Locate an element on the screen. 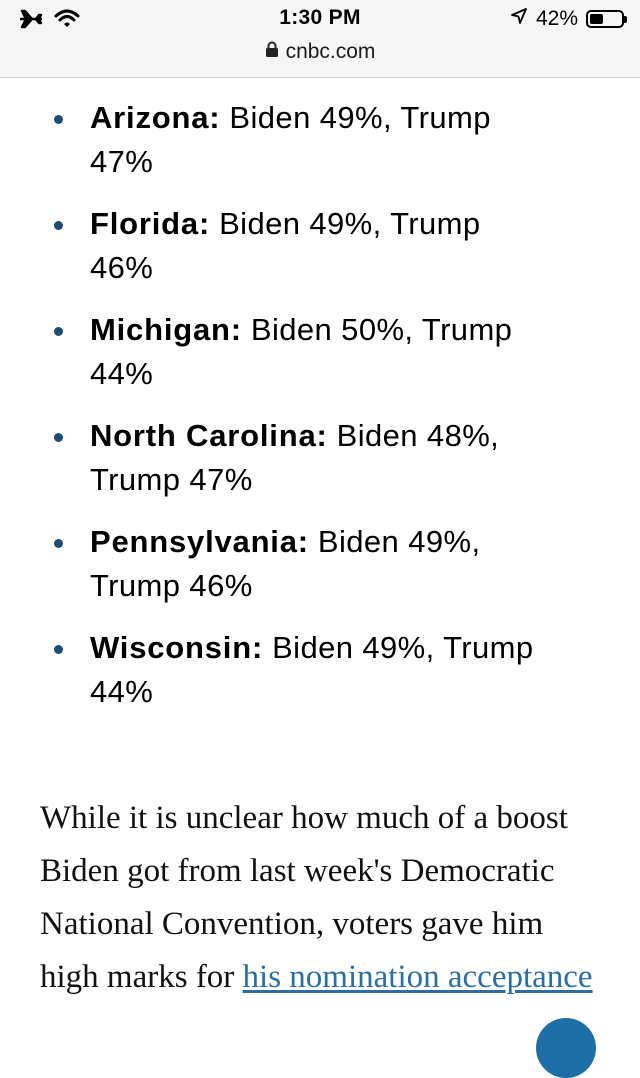  address-bar: cnbc.com is located at coordinates (320, 52).